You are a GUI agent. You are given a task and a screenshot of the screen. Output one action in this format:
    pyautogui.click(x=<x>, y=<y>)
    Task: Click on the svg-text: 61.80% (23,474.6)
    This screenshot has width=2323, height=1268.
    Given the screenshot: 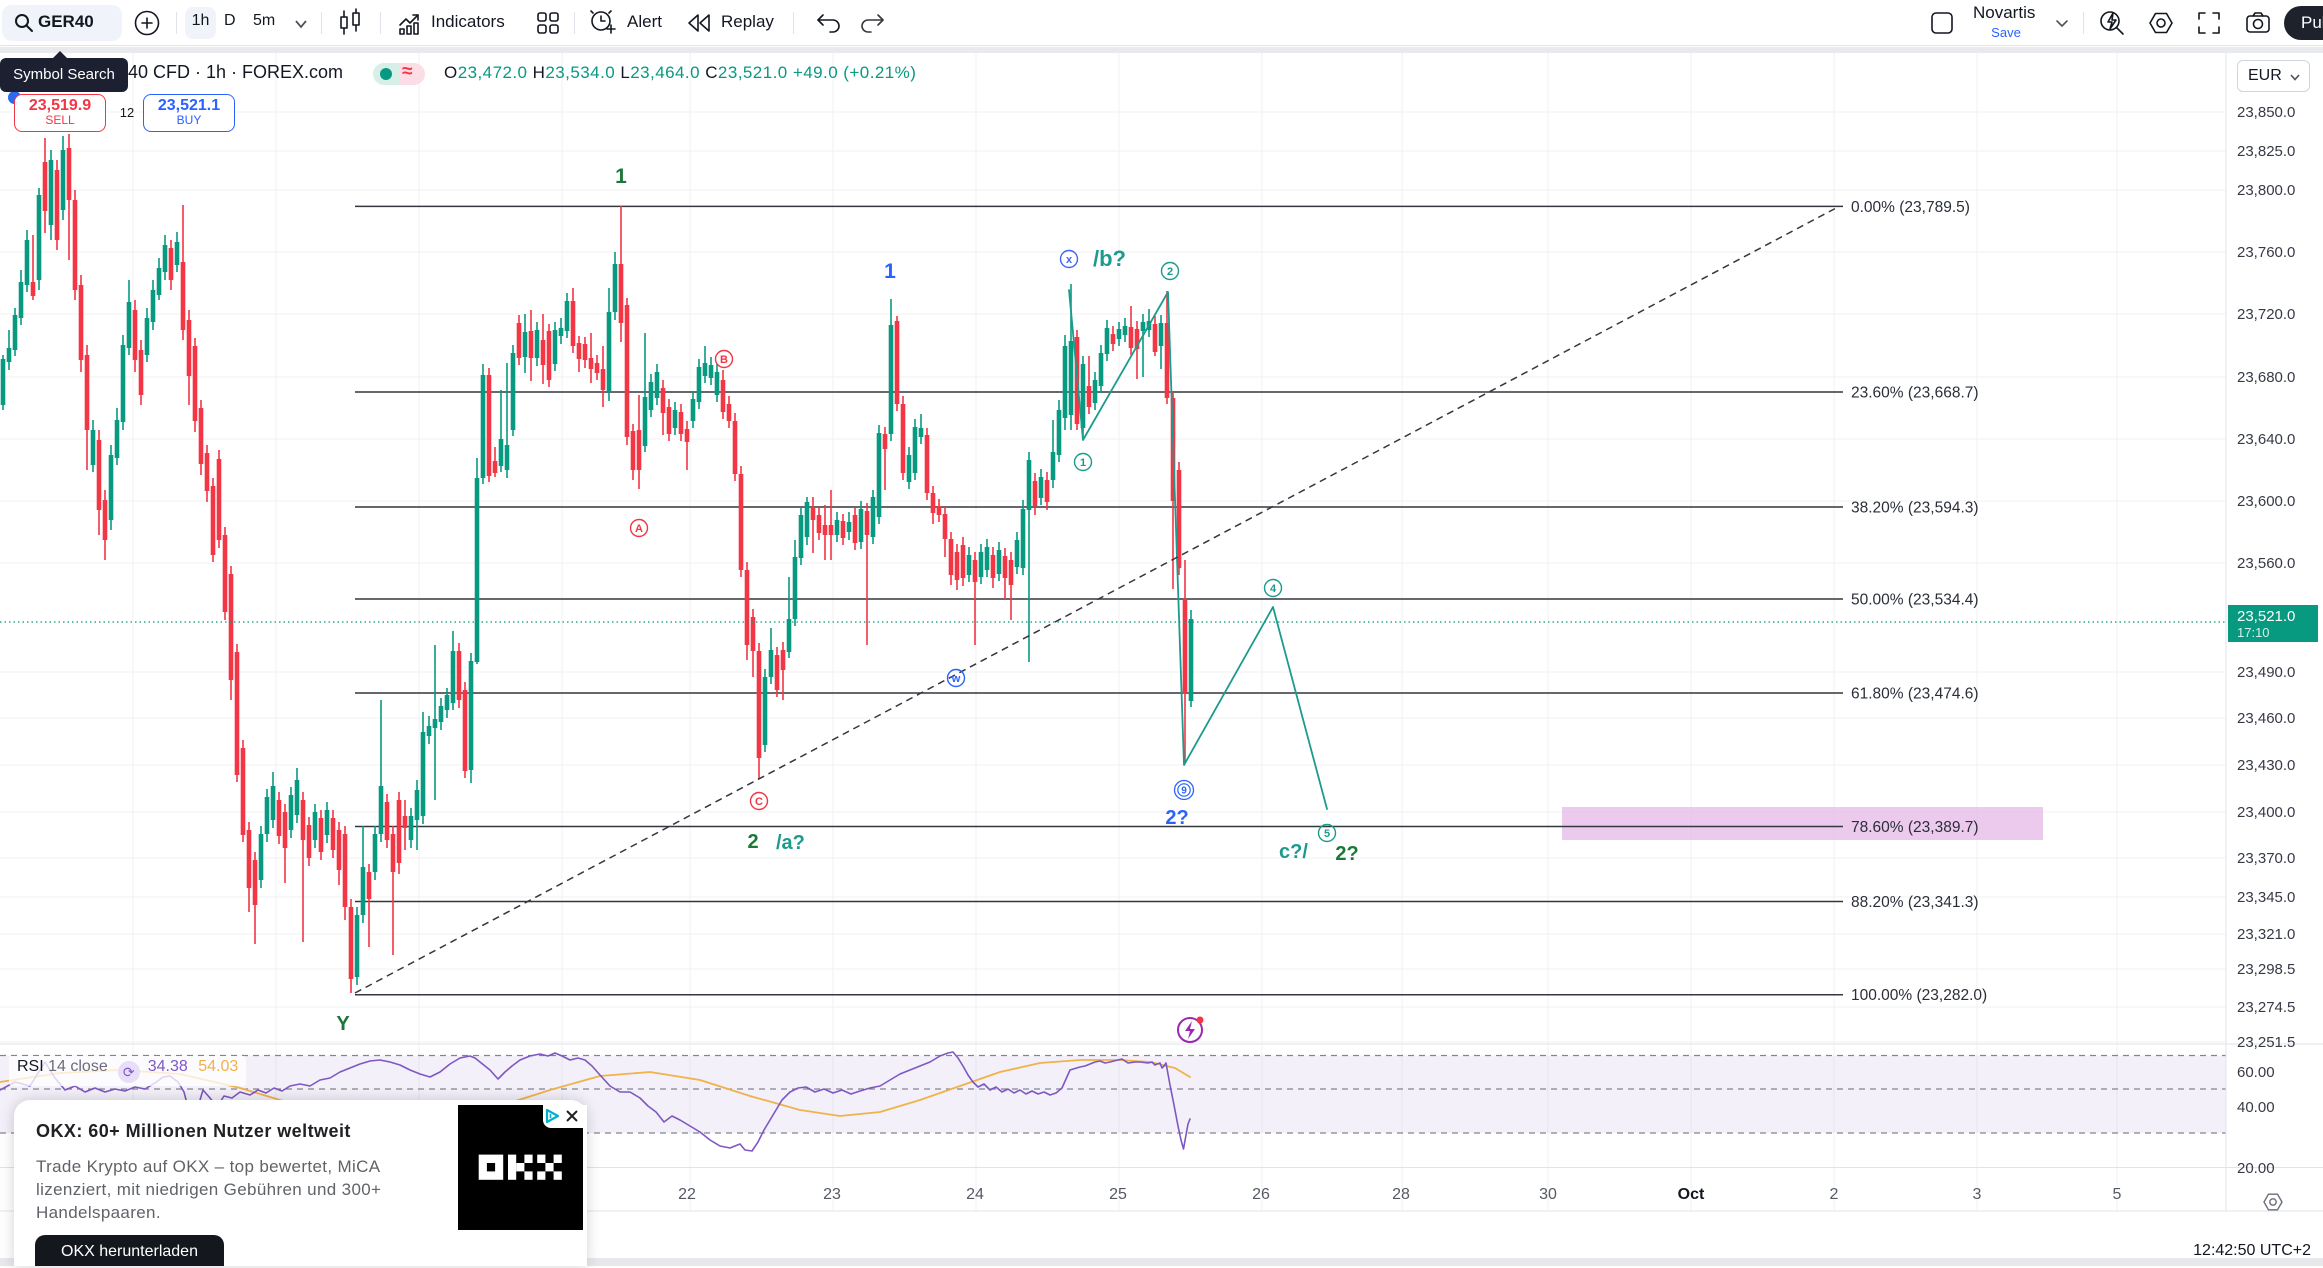 What is the action you would take?
    pyautogui.click(x=1915, y=694)
    